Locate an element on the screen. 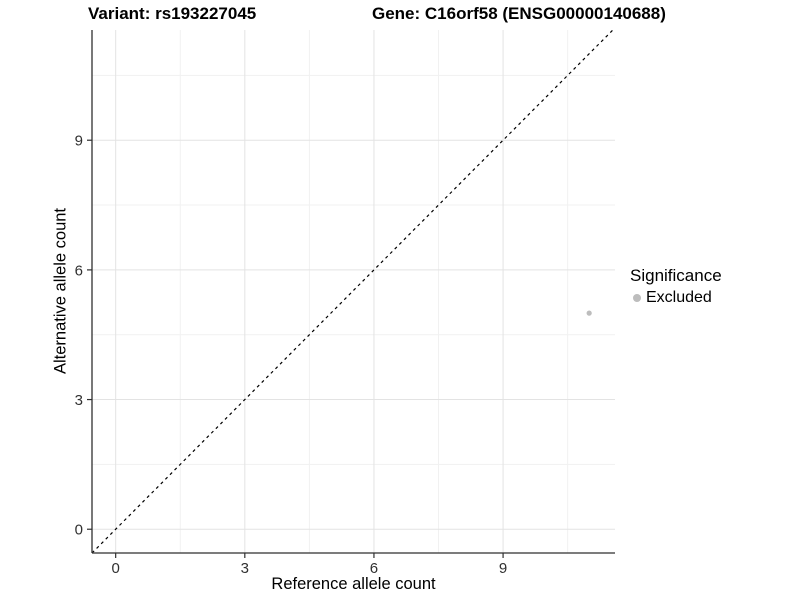  x-tick-label: 6 is located at coordinates (374, 568).